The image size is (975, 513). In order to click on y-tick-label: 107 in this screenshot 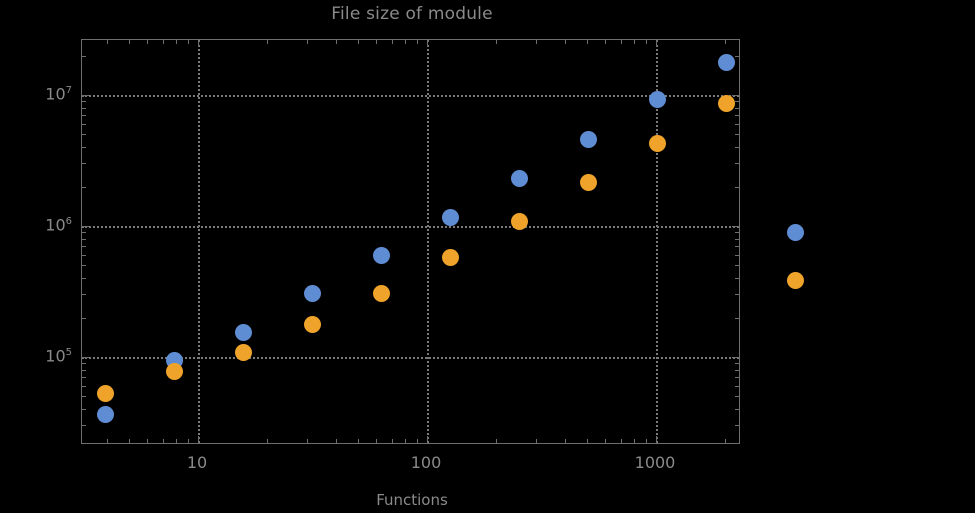, I will do `click(58, 94)`.